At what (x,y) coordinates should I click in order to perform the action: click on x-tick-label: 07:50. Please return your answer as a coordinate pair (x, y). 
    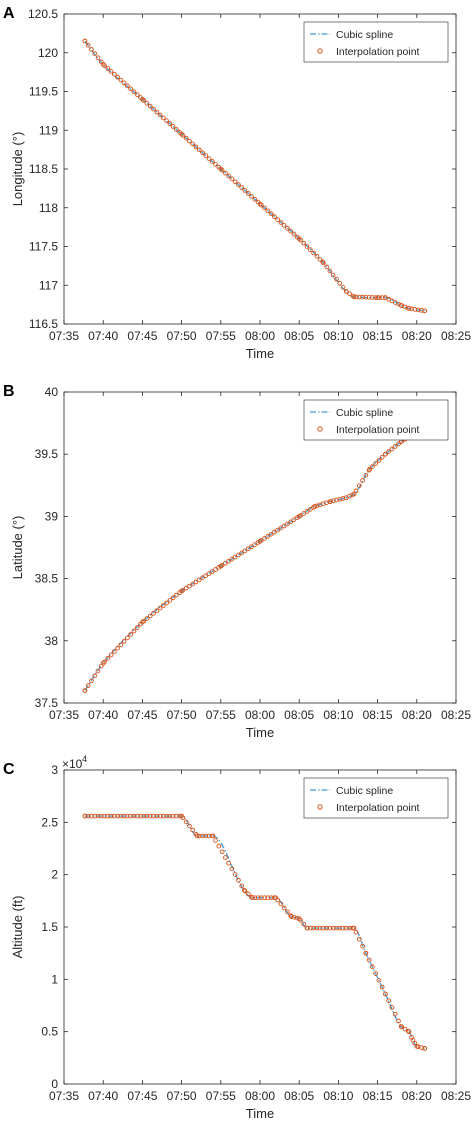
    Looking at the image, I should click on (182, 1096).